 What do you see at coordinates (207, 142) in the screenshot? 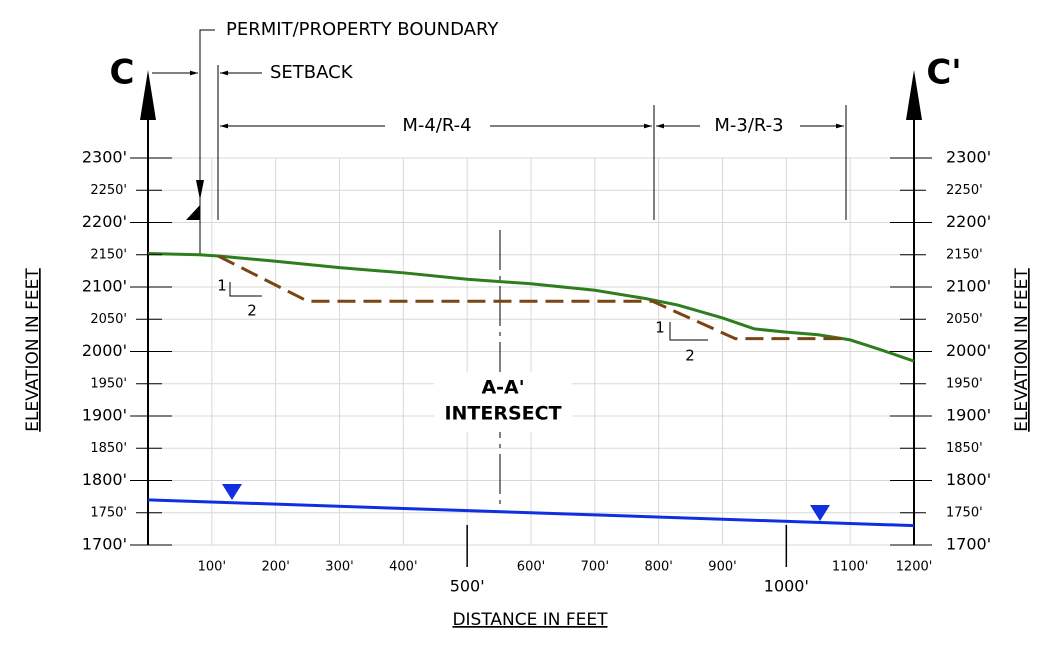
I see `boundary-line` at bounding box center [207, 142].